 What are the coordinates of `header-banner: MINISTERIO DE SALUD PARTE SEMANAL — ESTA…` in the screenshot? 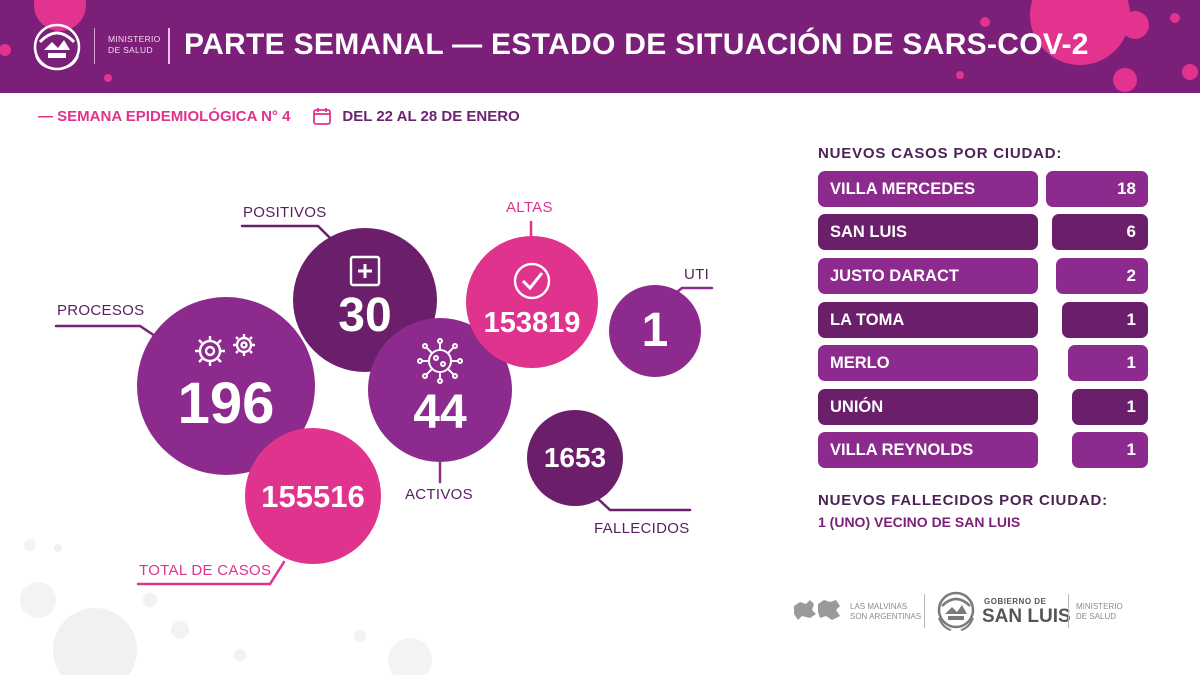 It's located at (600, 46).